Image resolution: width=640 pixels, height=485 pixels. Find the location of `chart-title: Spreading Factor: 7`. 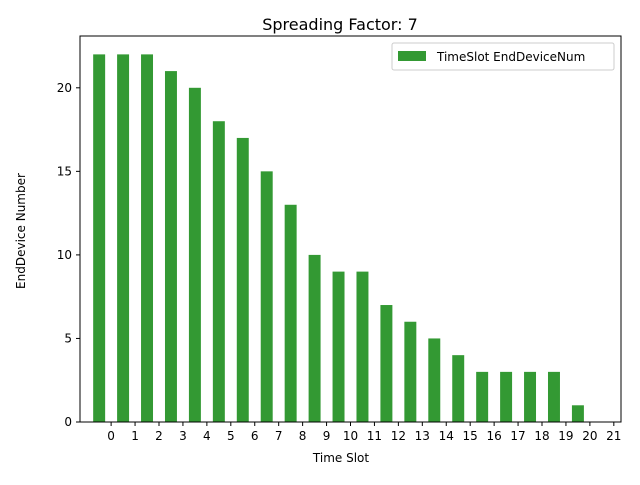

chart-title: Spreading Factor: 7 is located at coordinates (340, 24).